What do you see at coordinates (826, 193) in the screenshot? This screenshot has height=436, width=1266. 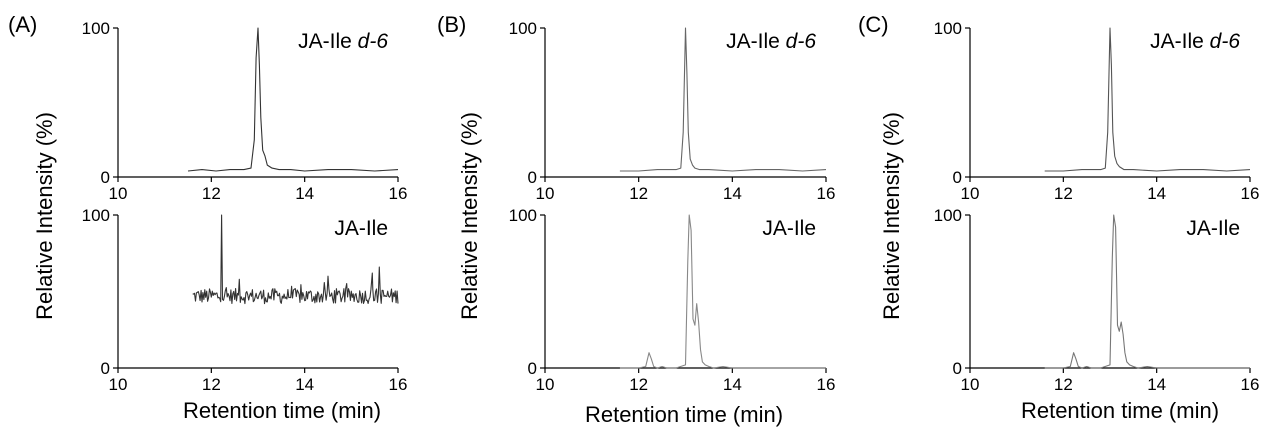 I see `panel-b-top-xtick-label: 16` at bounding box center [826, 193].